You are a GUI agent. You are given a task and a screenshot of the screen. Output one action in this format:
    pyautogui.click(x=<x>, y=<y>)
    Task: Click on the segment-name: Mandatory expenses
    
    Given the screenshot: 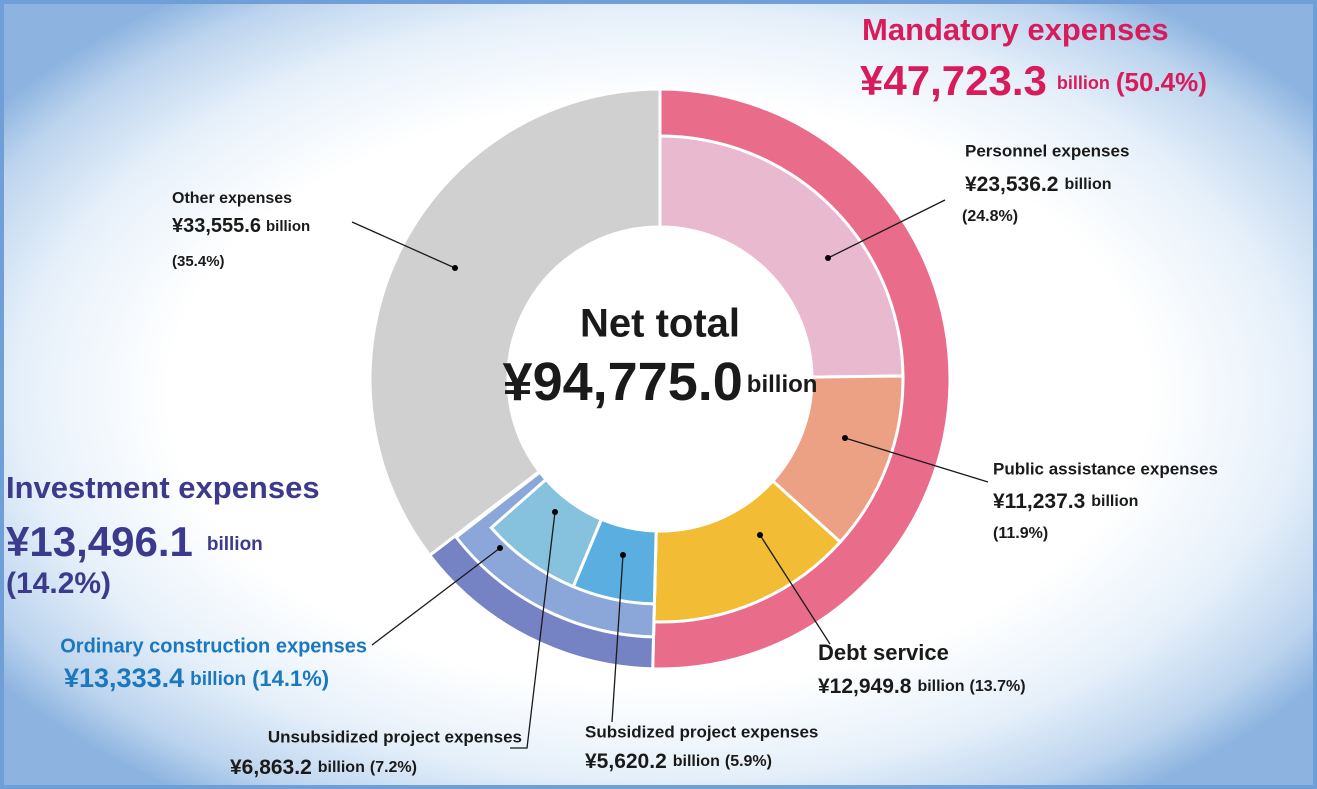 What is the action you would take?
    pyautogui.click(x=1015, y=29)
    